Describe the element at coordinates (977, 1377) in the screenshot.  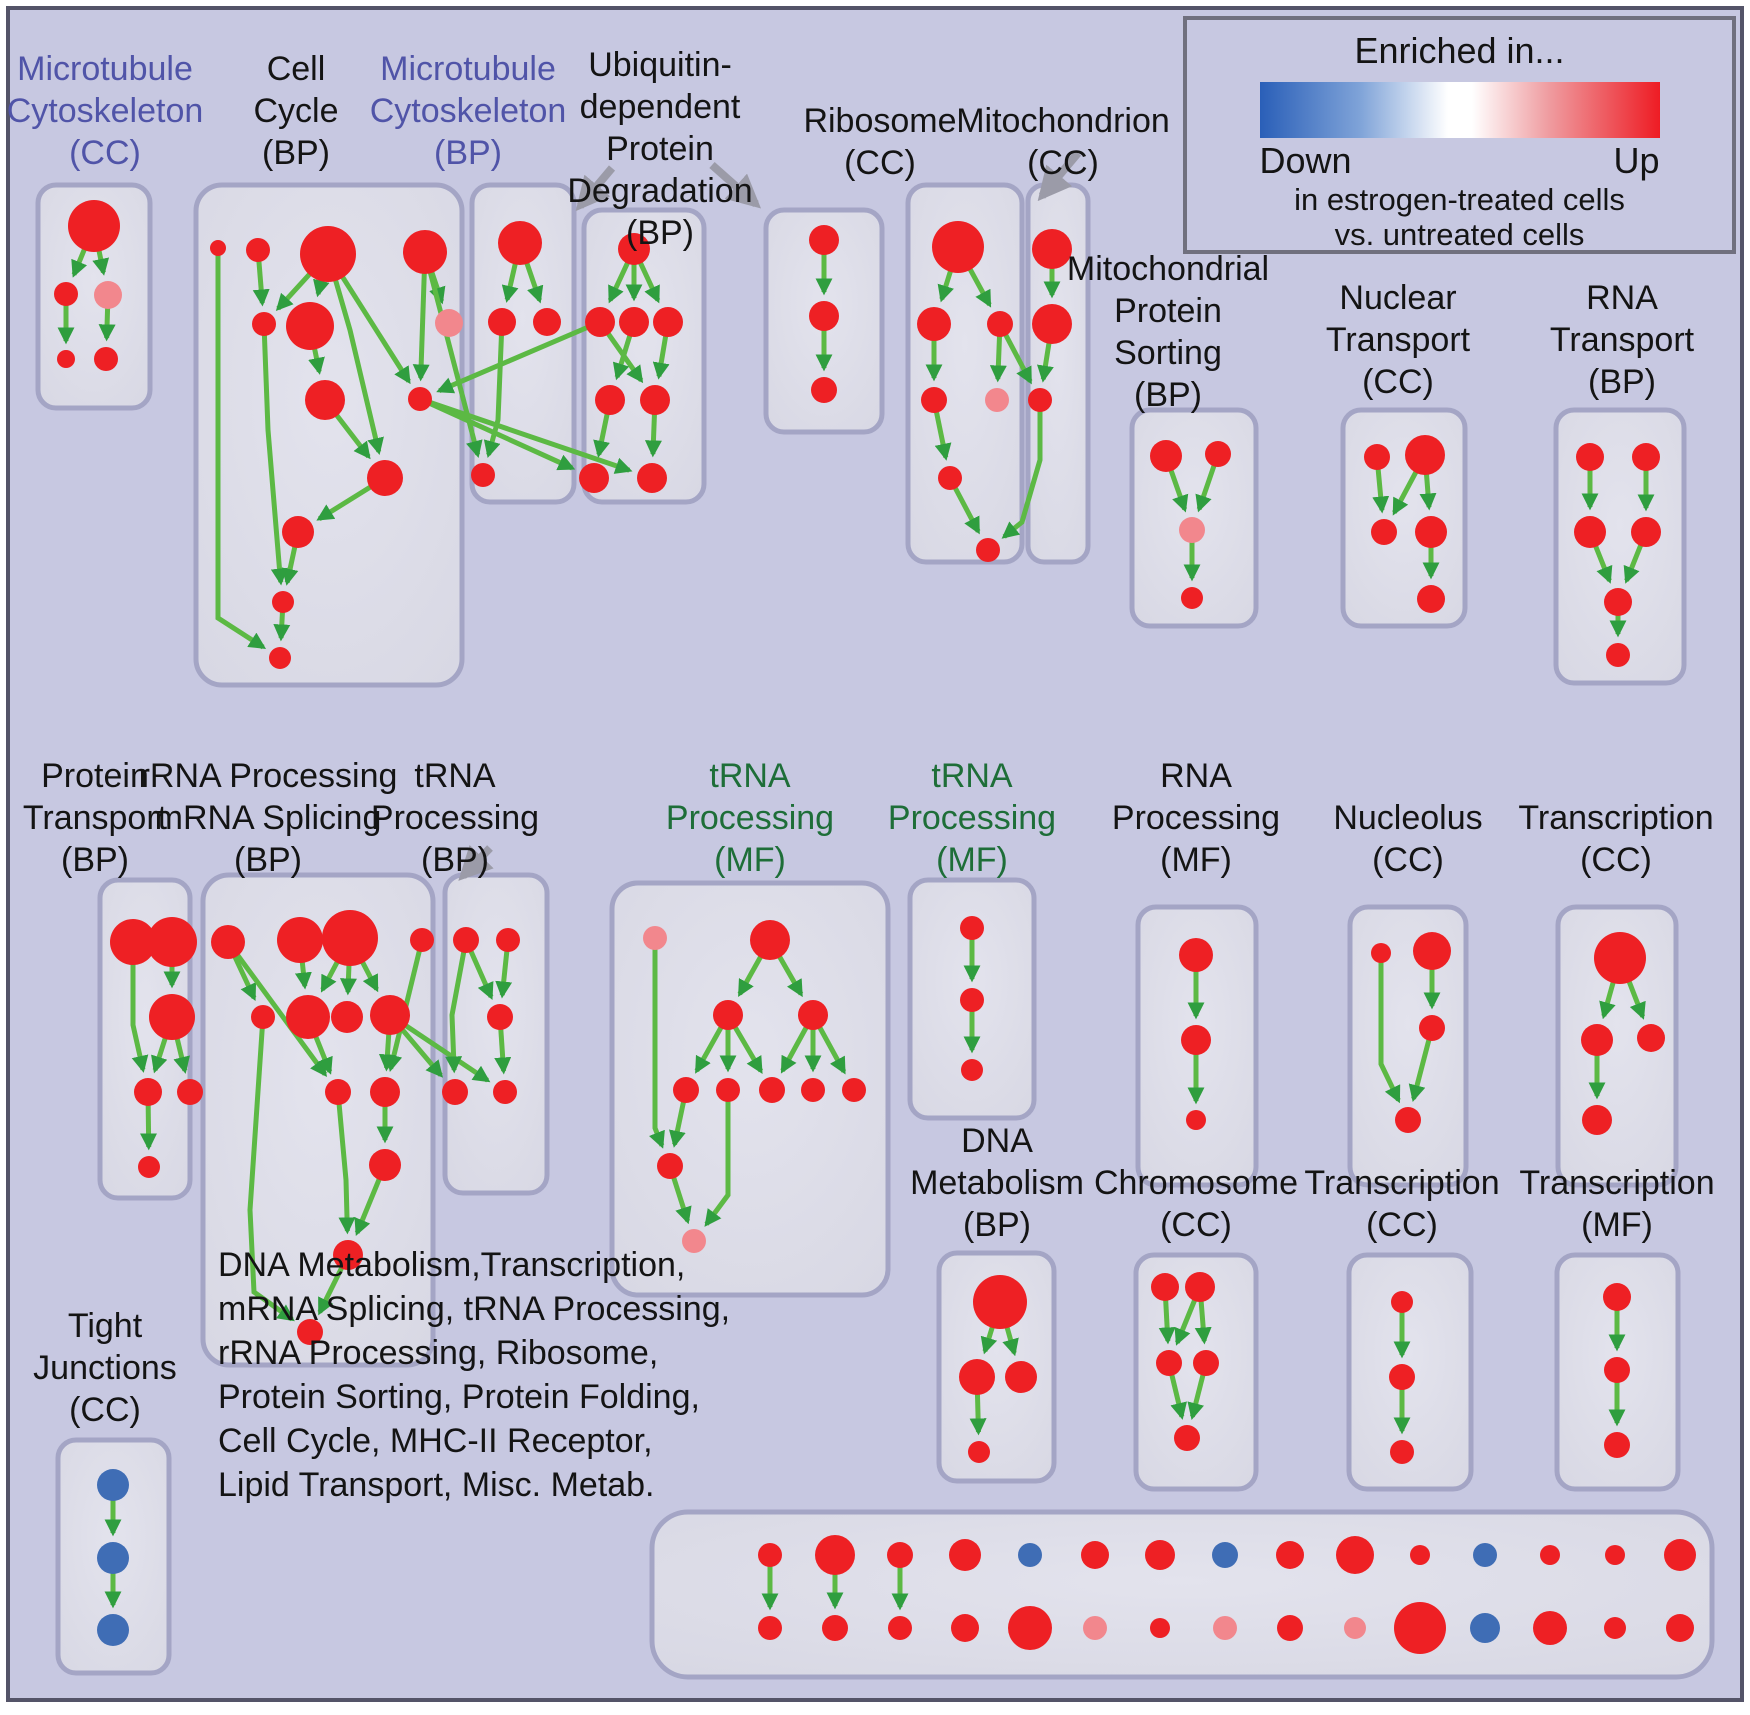
I see `node-d2` at that location.